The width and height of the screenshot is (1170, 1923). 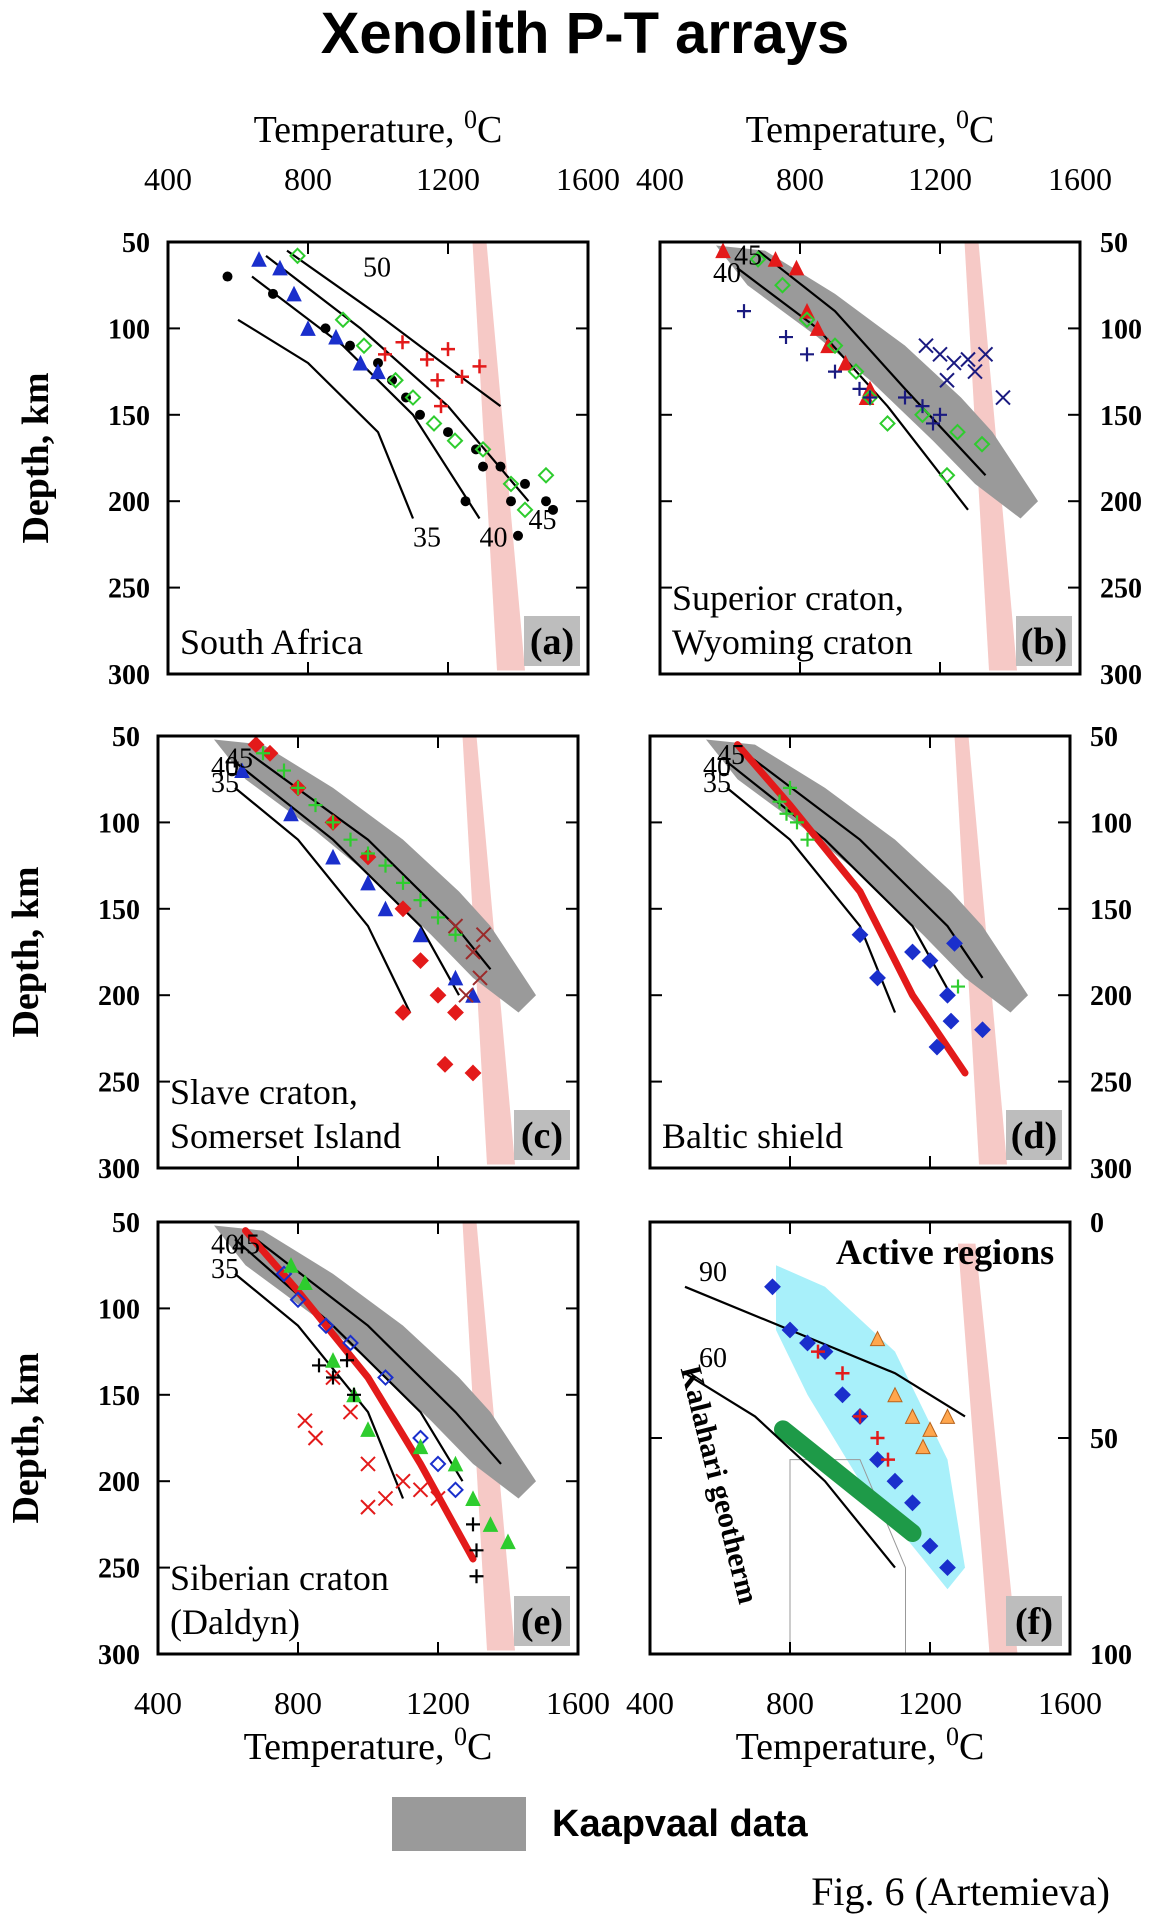 What do you see at coordinates (26, 951) in the screenshot?
I see `y-axis-label-c: Depth, km` at bounding box center [26, 951].